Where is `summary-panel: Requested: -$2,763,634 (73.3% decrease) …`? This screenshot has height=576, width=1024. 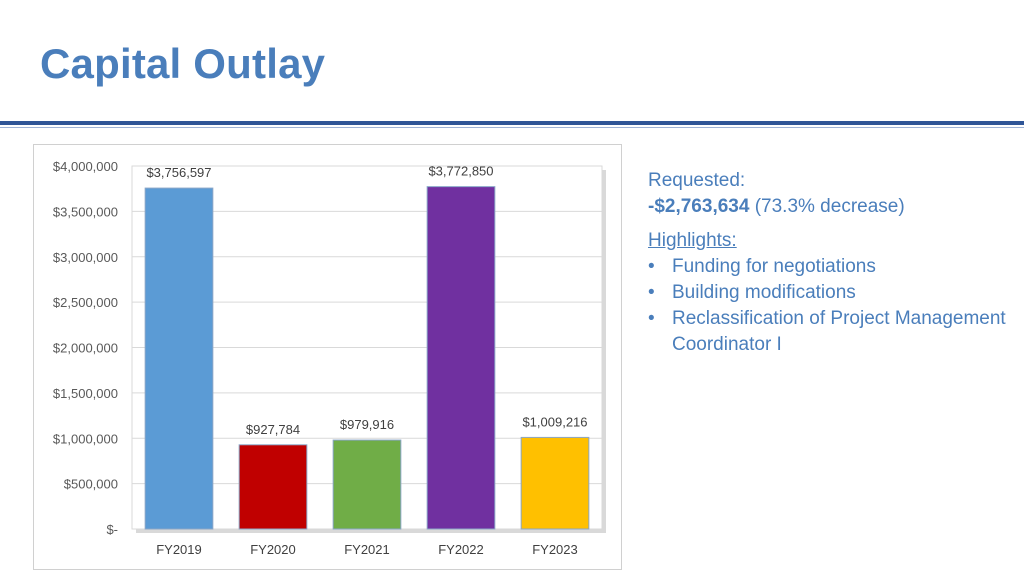
summary-panel: Requested: -$2,763,634 (73.3% decrease) … is located at coordinates (828, 263).